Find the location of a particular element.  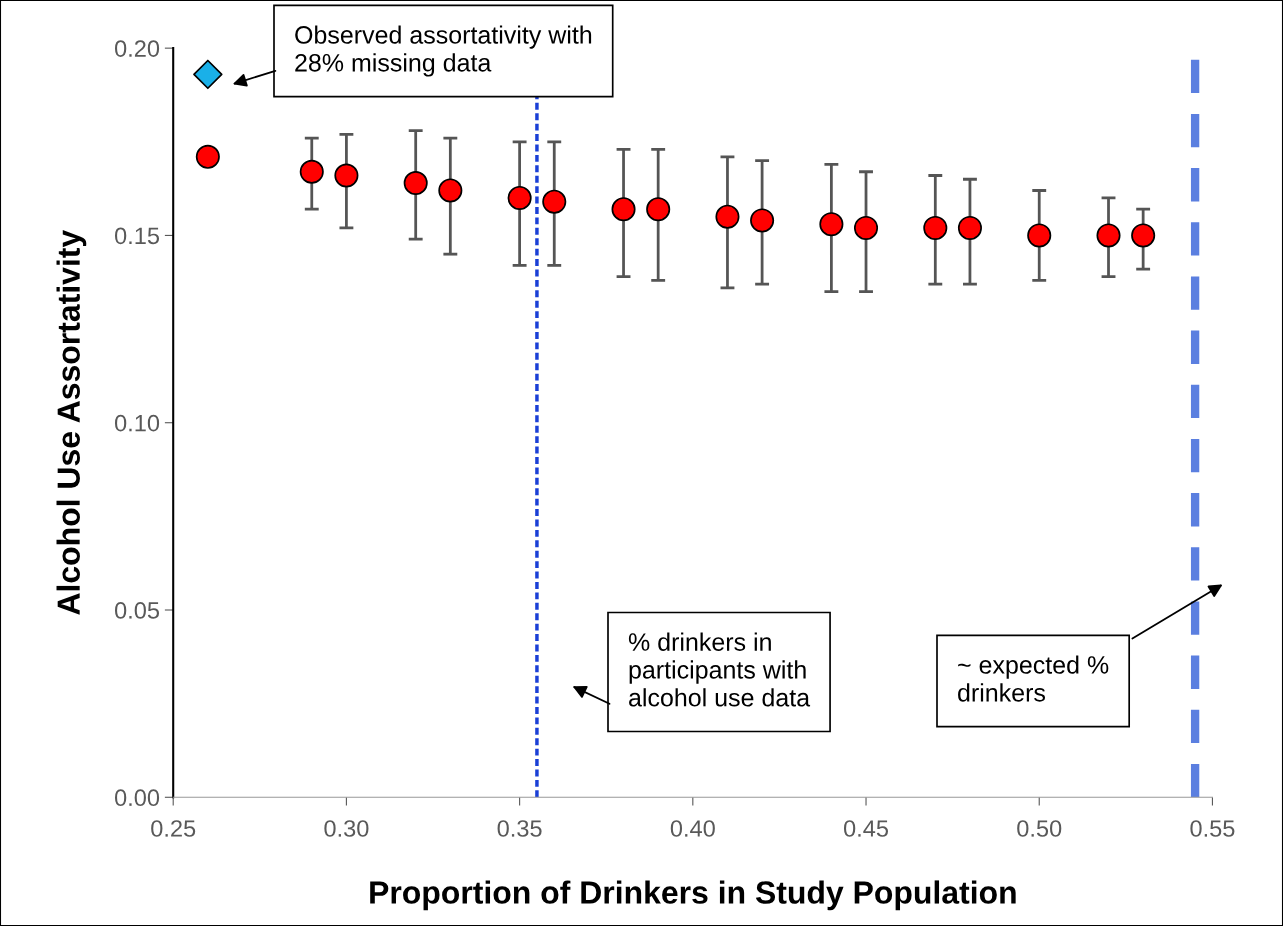

x-tick-label: 0.35 is located at coordinates (519, 828).